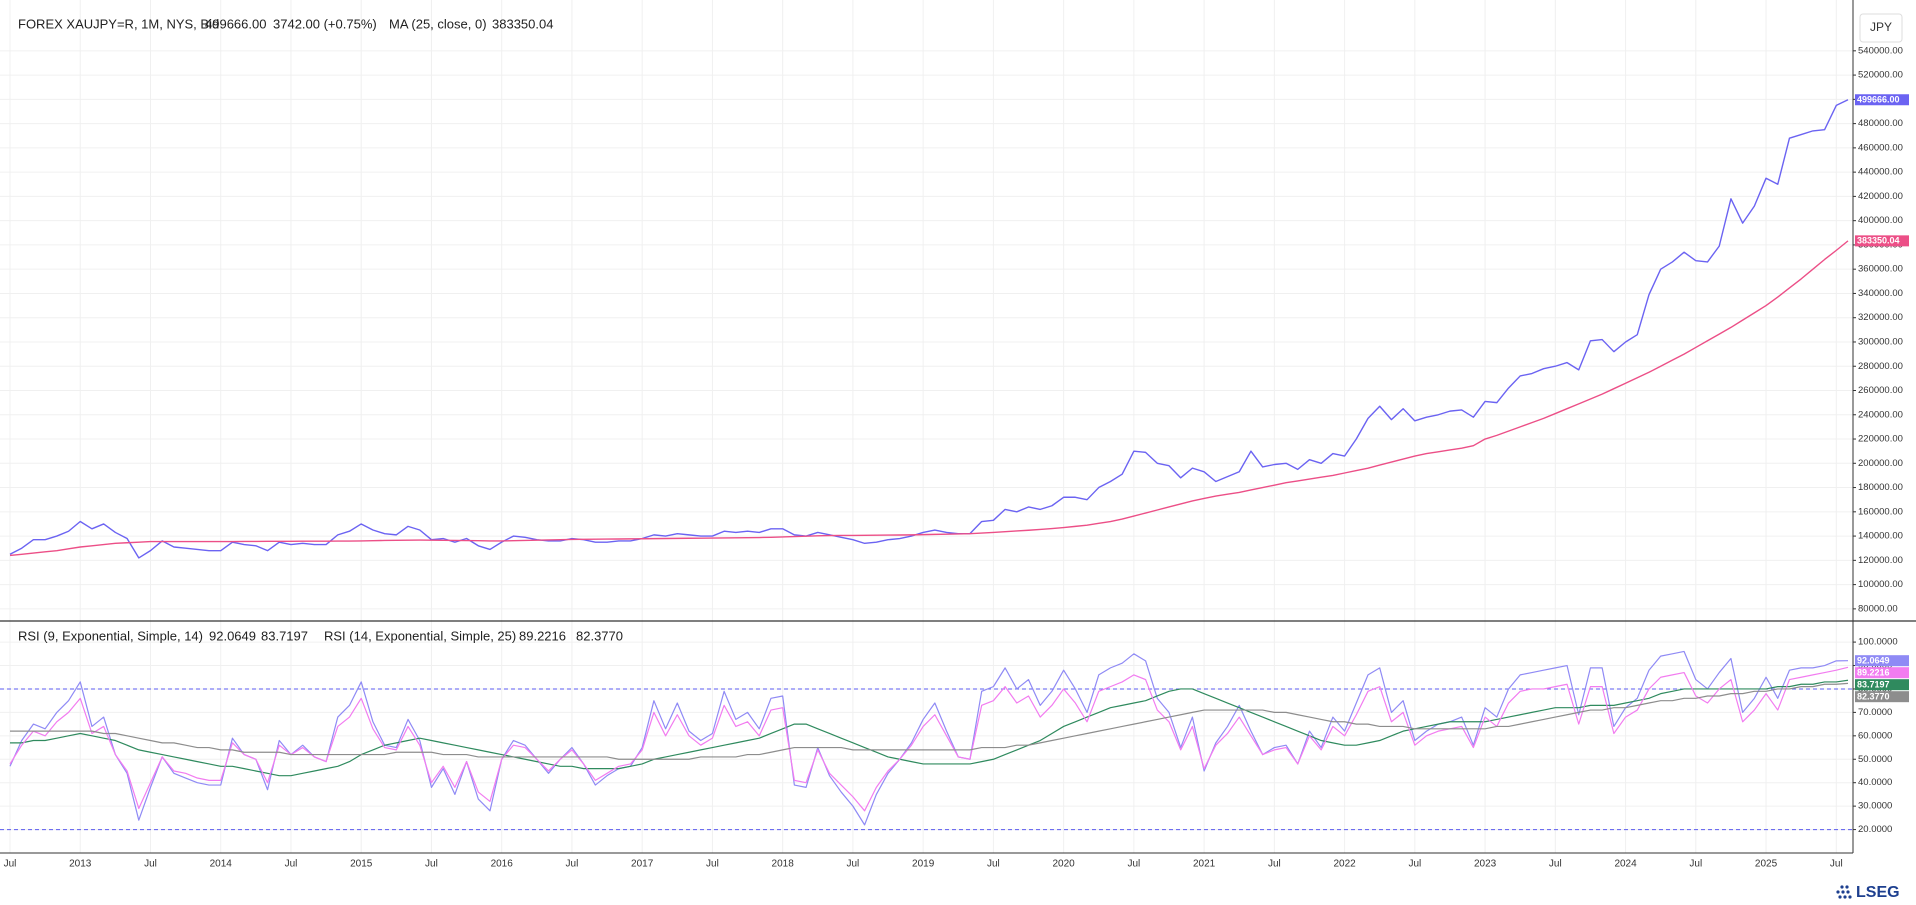  I want to click on button-frame, so click(1881, 28).